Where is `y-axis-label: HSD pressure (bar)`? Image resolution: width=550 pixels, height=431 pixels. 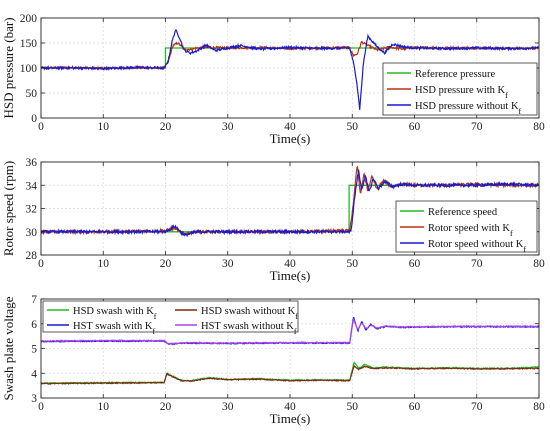
y-axis-label: HSD pressure (bar) is located at coordinates (8, 67).